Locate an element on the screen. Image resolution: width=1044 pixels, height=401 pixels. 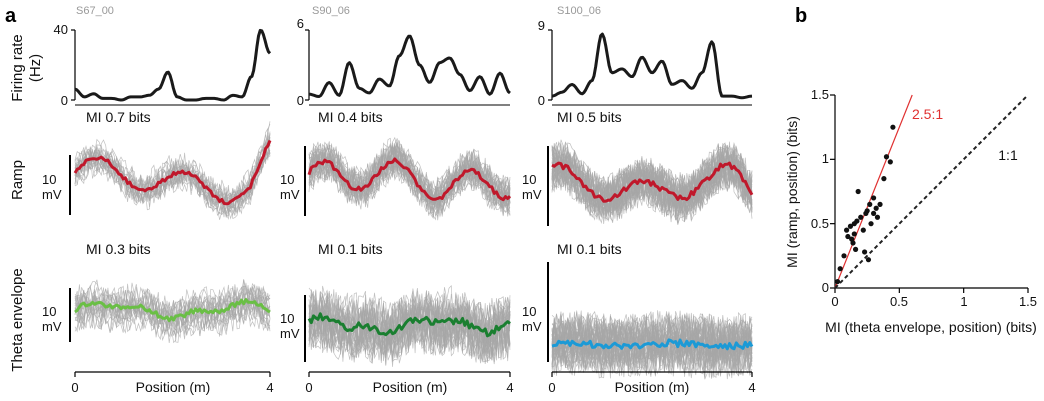
scatter-y-tick: 0.5 is located at coordinates (820, 223).